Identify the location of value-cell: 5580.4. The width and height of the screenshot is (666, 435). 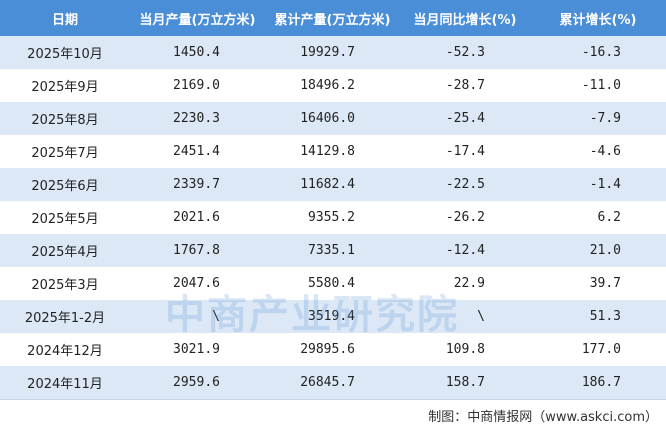
(331, 283).